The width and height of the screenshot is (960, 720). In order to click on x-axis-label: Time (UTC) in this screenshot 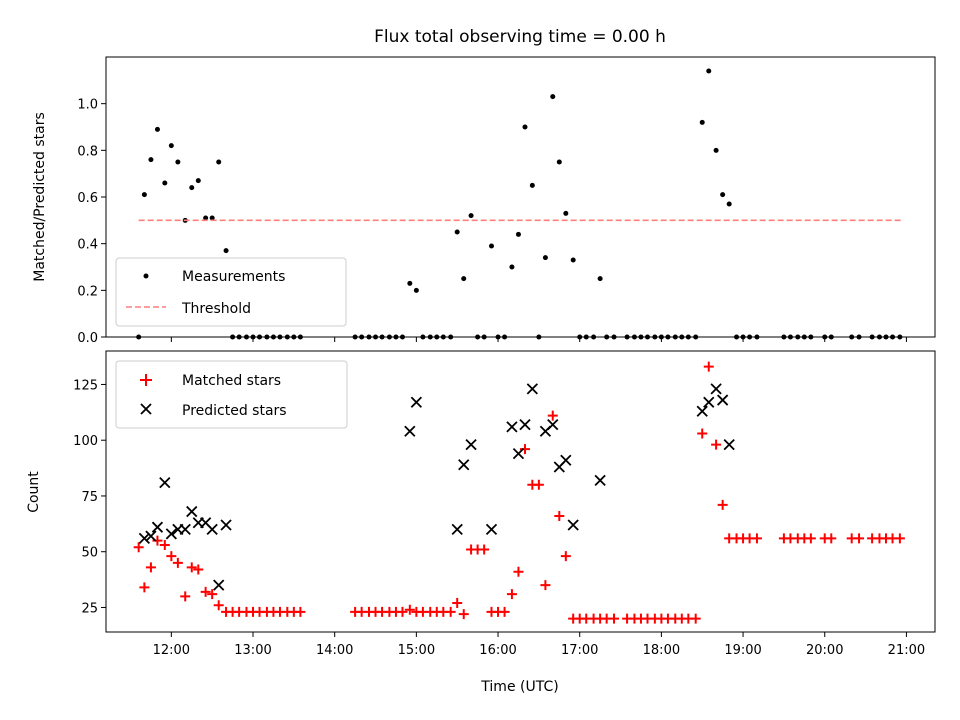, I will do `click(519, 687)`.